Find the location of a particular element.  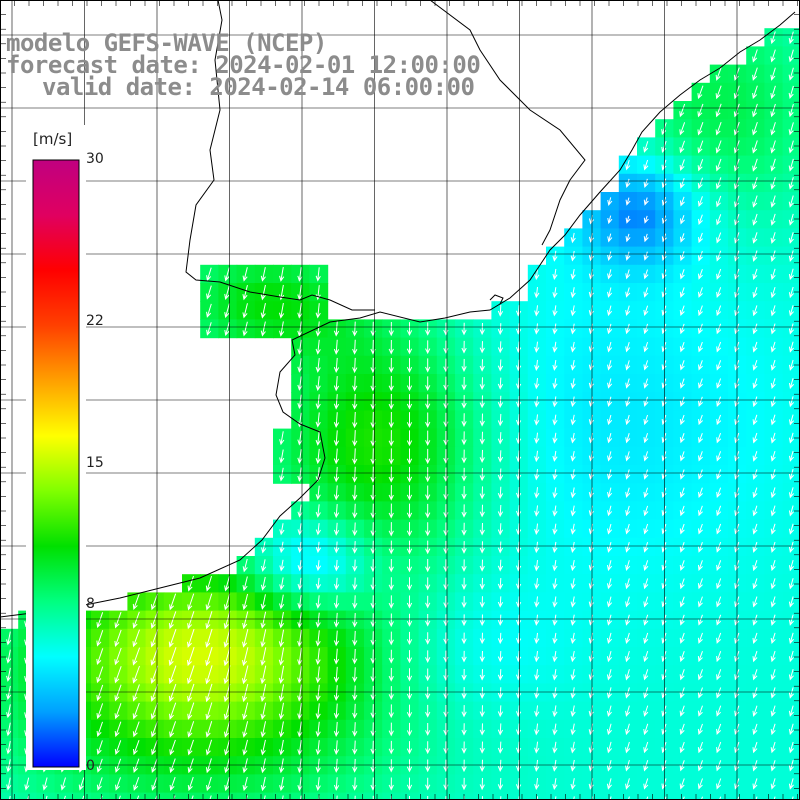

map-title-model: modelo GEFS-WAVE (NCEP) is located at coordinates (166, 43).